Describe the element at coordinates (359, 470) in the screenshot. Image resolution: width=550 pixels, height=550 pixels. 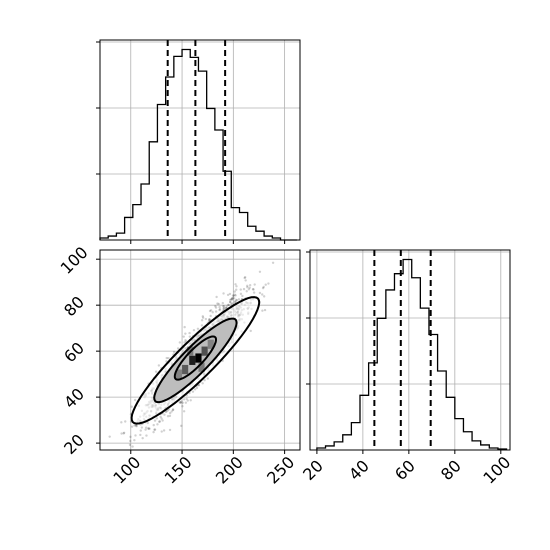
I see `hist-y-xtick-label: 40` at that location.